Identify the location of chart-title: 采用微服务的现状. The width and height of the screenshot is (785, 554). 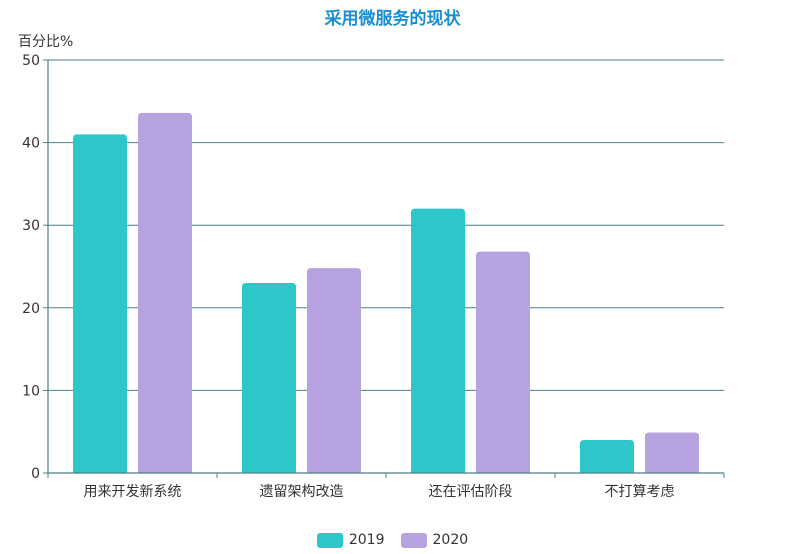
(392, 19).